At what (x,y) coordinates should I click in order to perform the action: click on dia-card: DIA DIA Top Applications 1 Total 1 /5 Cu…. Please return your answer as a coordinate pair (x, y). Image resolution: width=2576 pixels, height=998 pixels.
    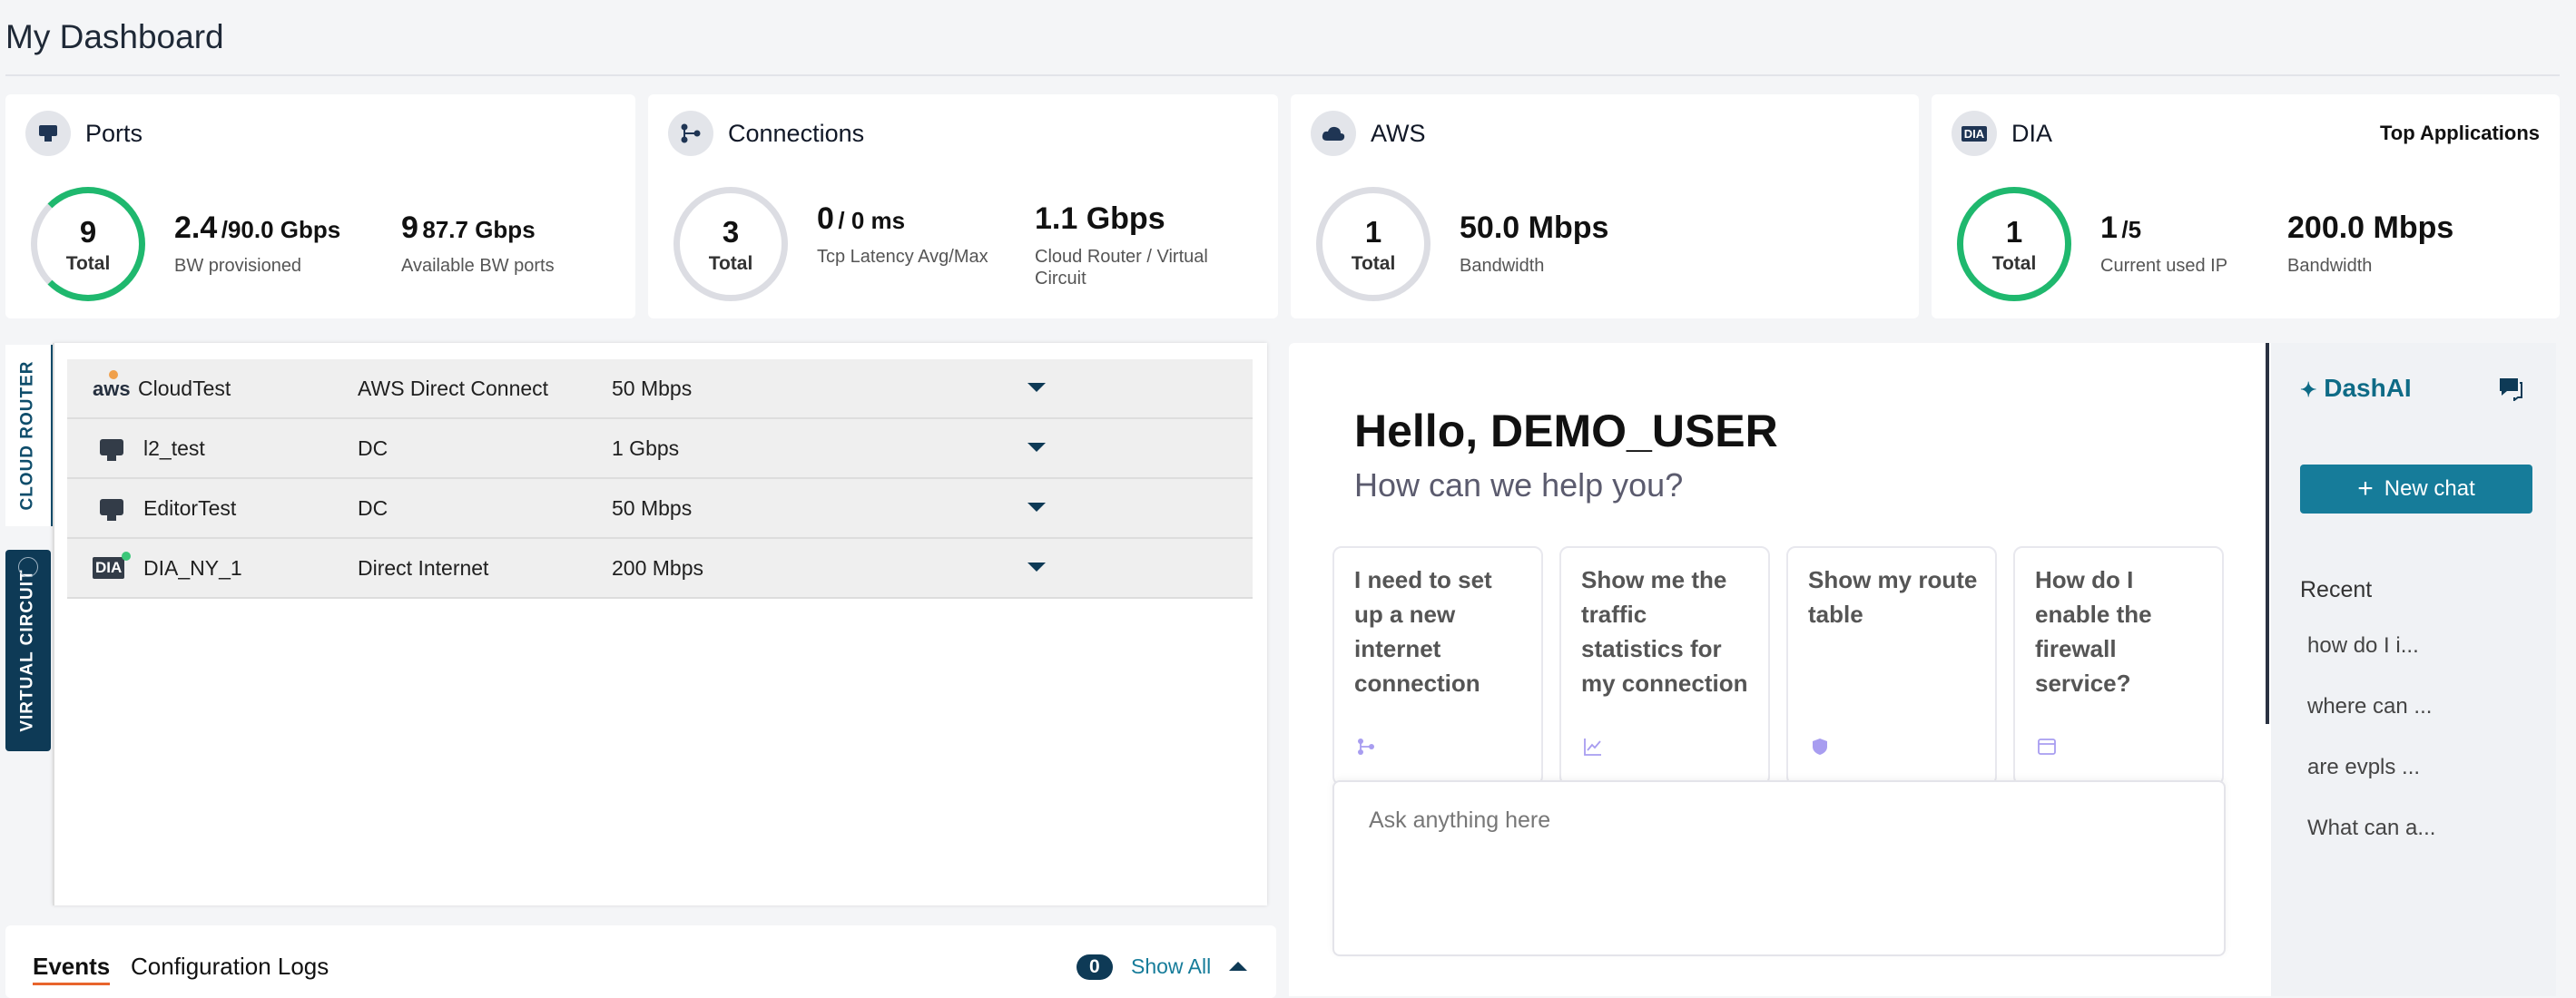
    Looking at the image, I should click on (2246, 206).